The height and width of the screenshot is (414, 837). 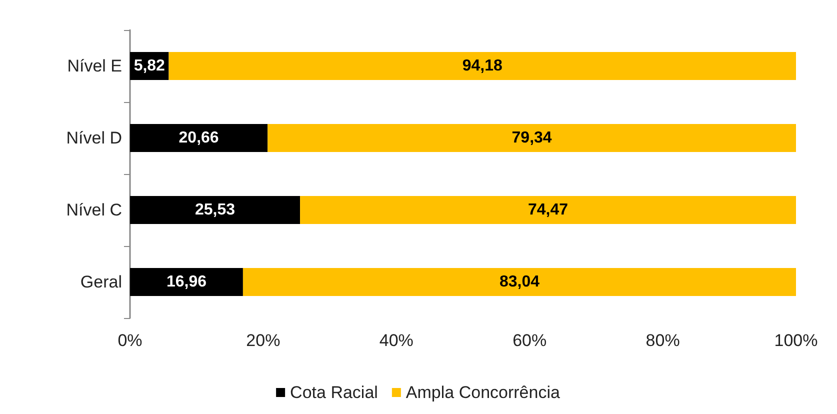 What do you see at coordinates (796, 340) in the screenshot?
I see `x-tick-label: 100%` at bounding box center [796, 340].